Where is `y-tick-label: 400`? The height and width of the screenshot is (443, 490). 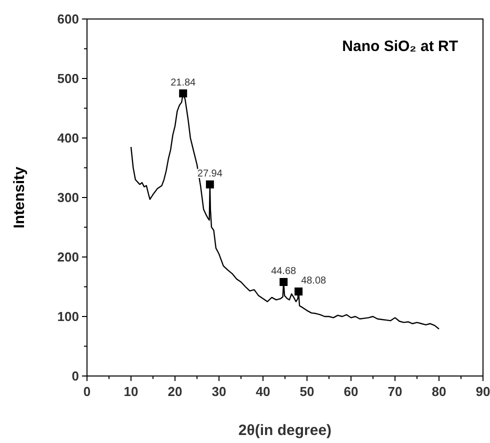 y-tick-label: 400 is located at coordinates (68, 138).